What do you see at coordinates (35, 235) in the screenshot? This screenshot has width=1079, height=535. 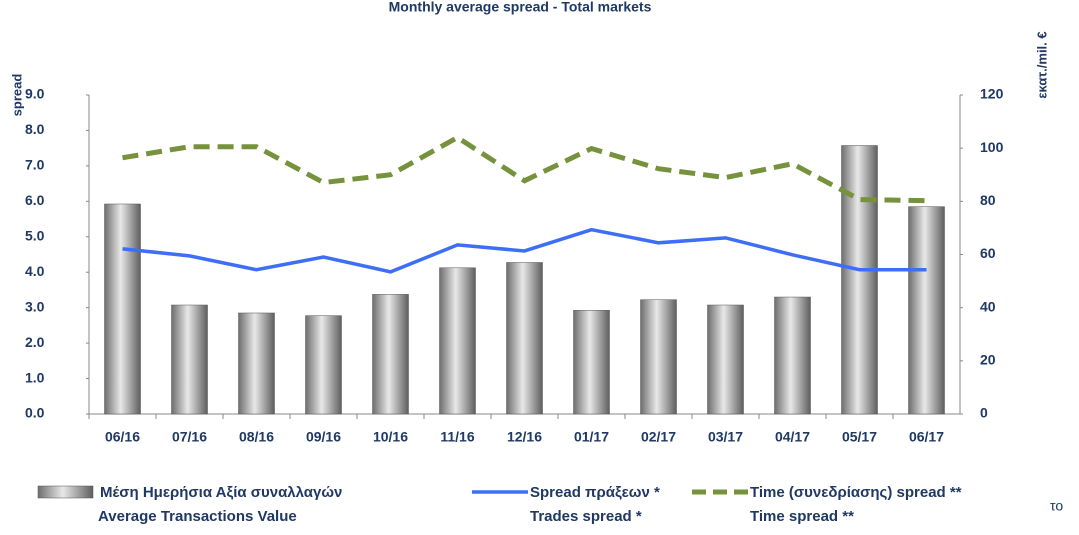 I see `y-tick-label: 5.0` at bounding box center [35, 235].